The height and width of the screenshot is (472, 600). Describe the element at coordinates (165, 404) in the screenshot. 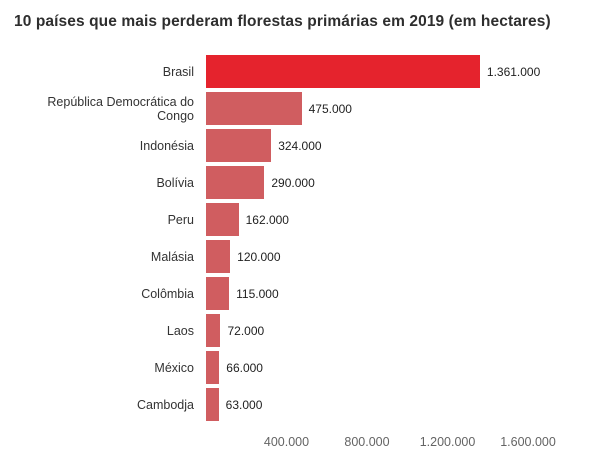

I see `category-label: Cambodja` at that location.